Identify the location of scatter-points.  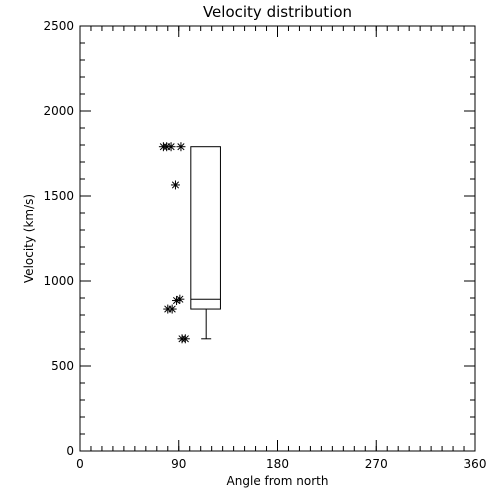
(174, 243).